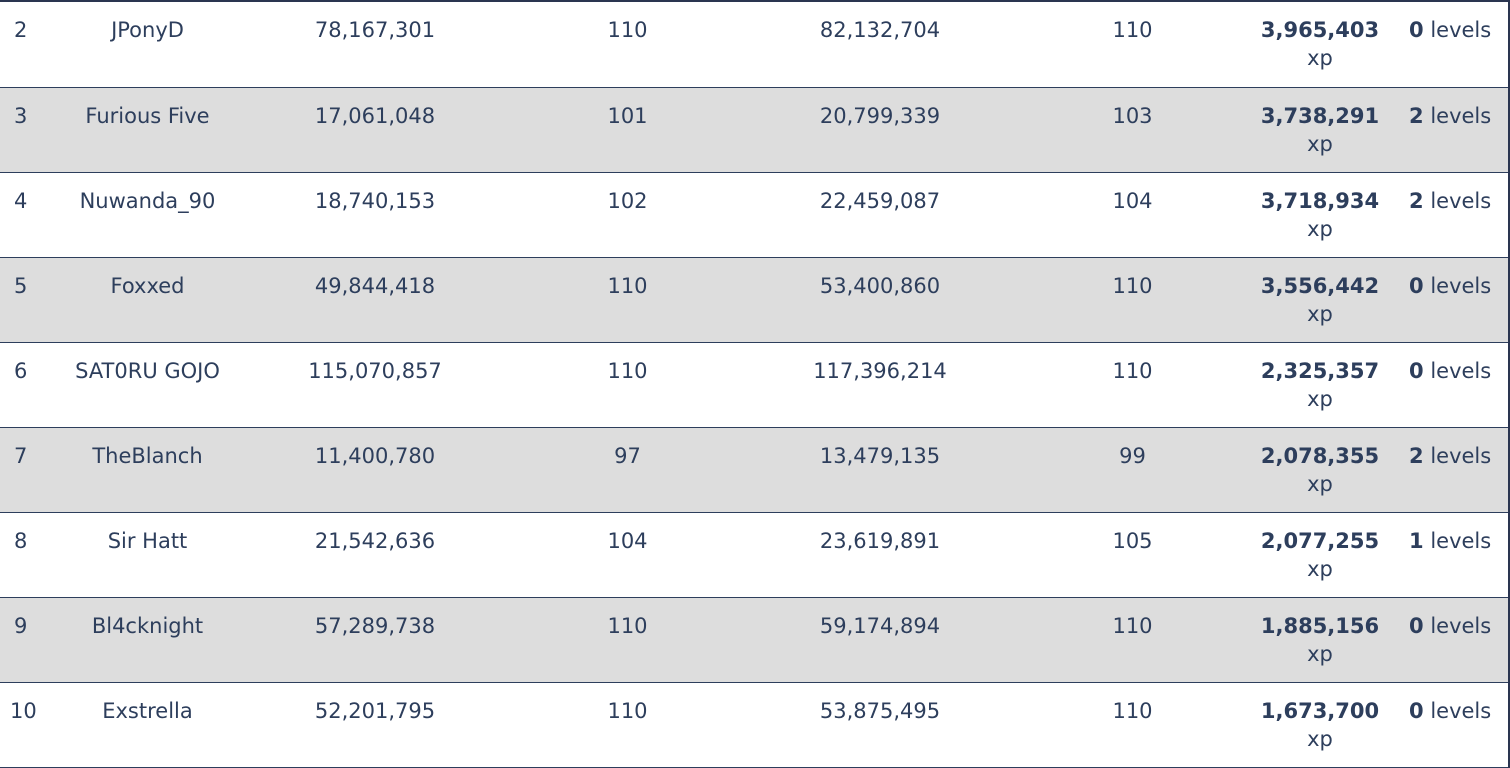 The height and width of the screenshot is (768, 1510). I want to click on rank-cell: 4, so click(30, 215).